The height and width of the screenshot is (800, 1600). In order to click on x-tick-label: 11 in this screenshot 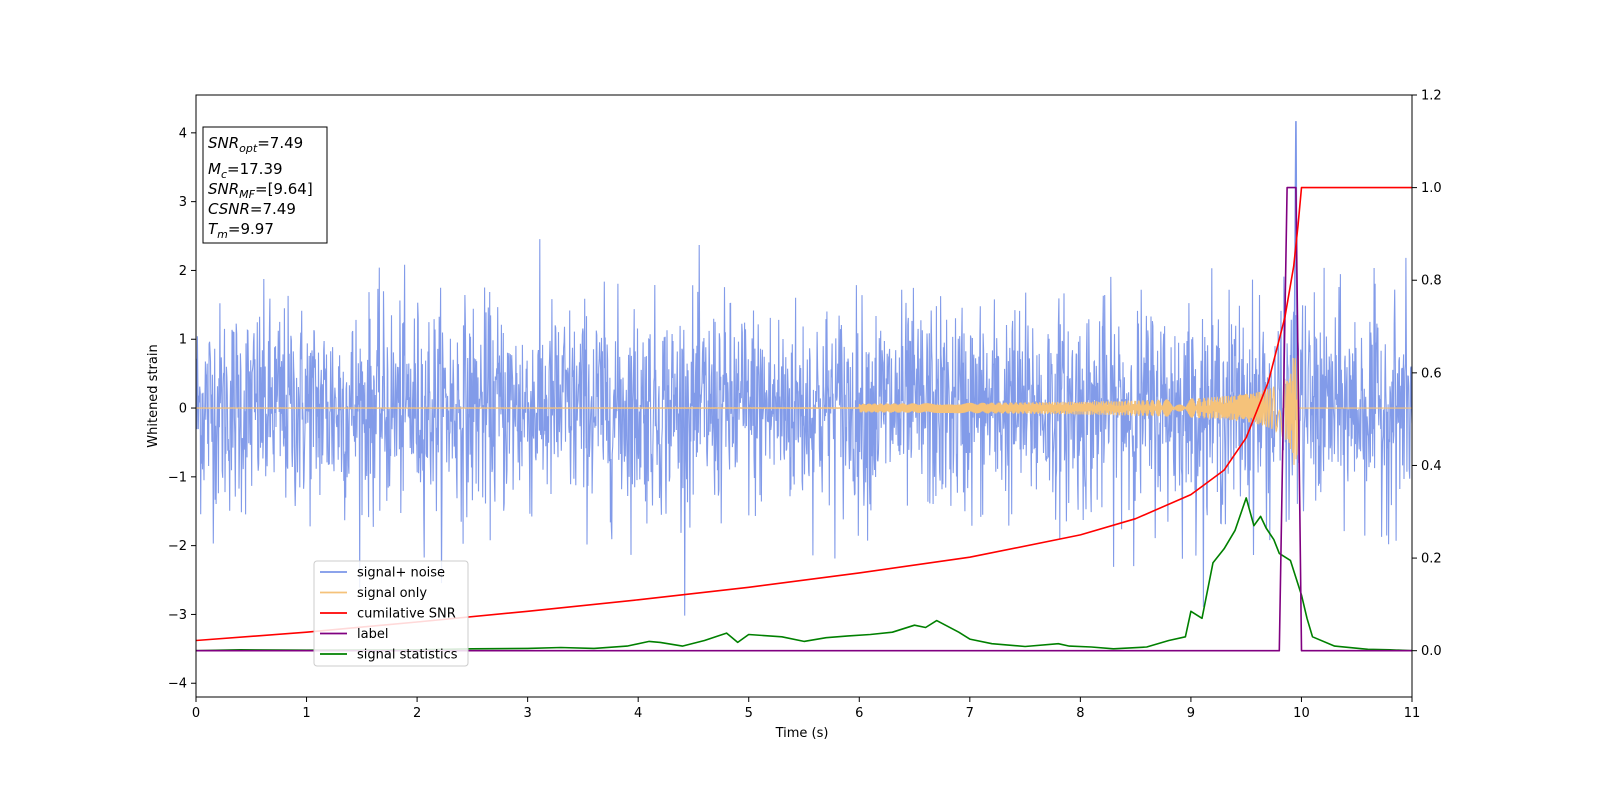, I will do `click(1412, 713)`.